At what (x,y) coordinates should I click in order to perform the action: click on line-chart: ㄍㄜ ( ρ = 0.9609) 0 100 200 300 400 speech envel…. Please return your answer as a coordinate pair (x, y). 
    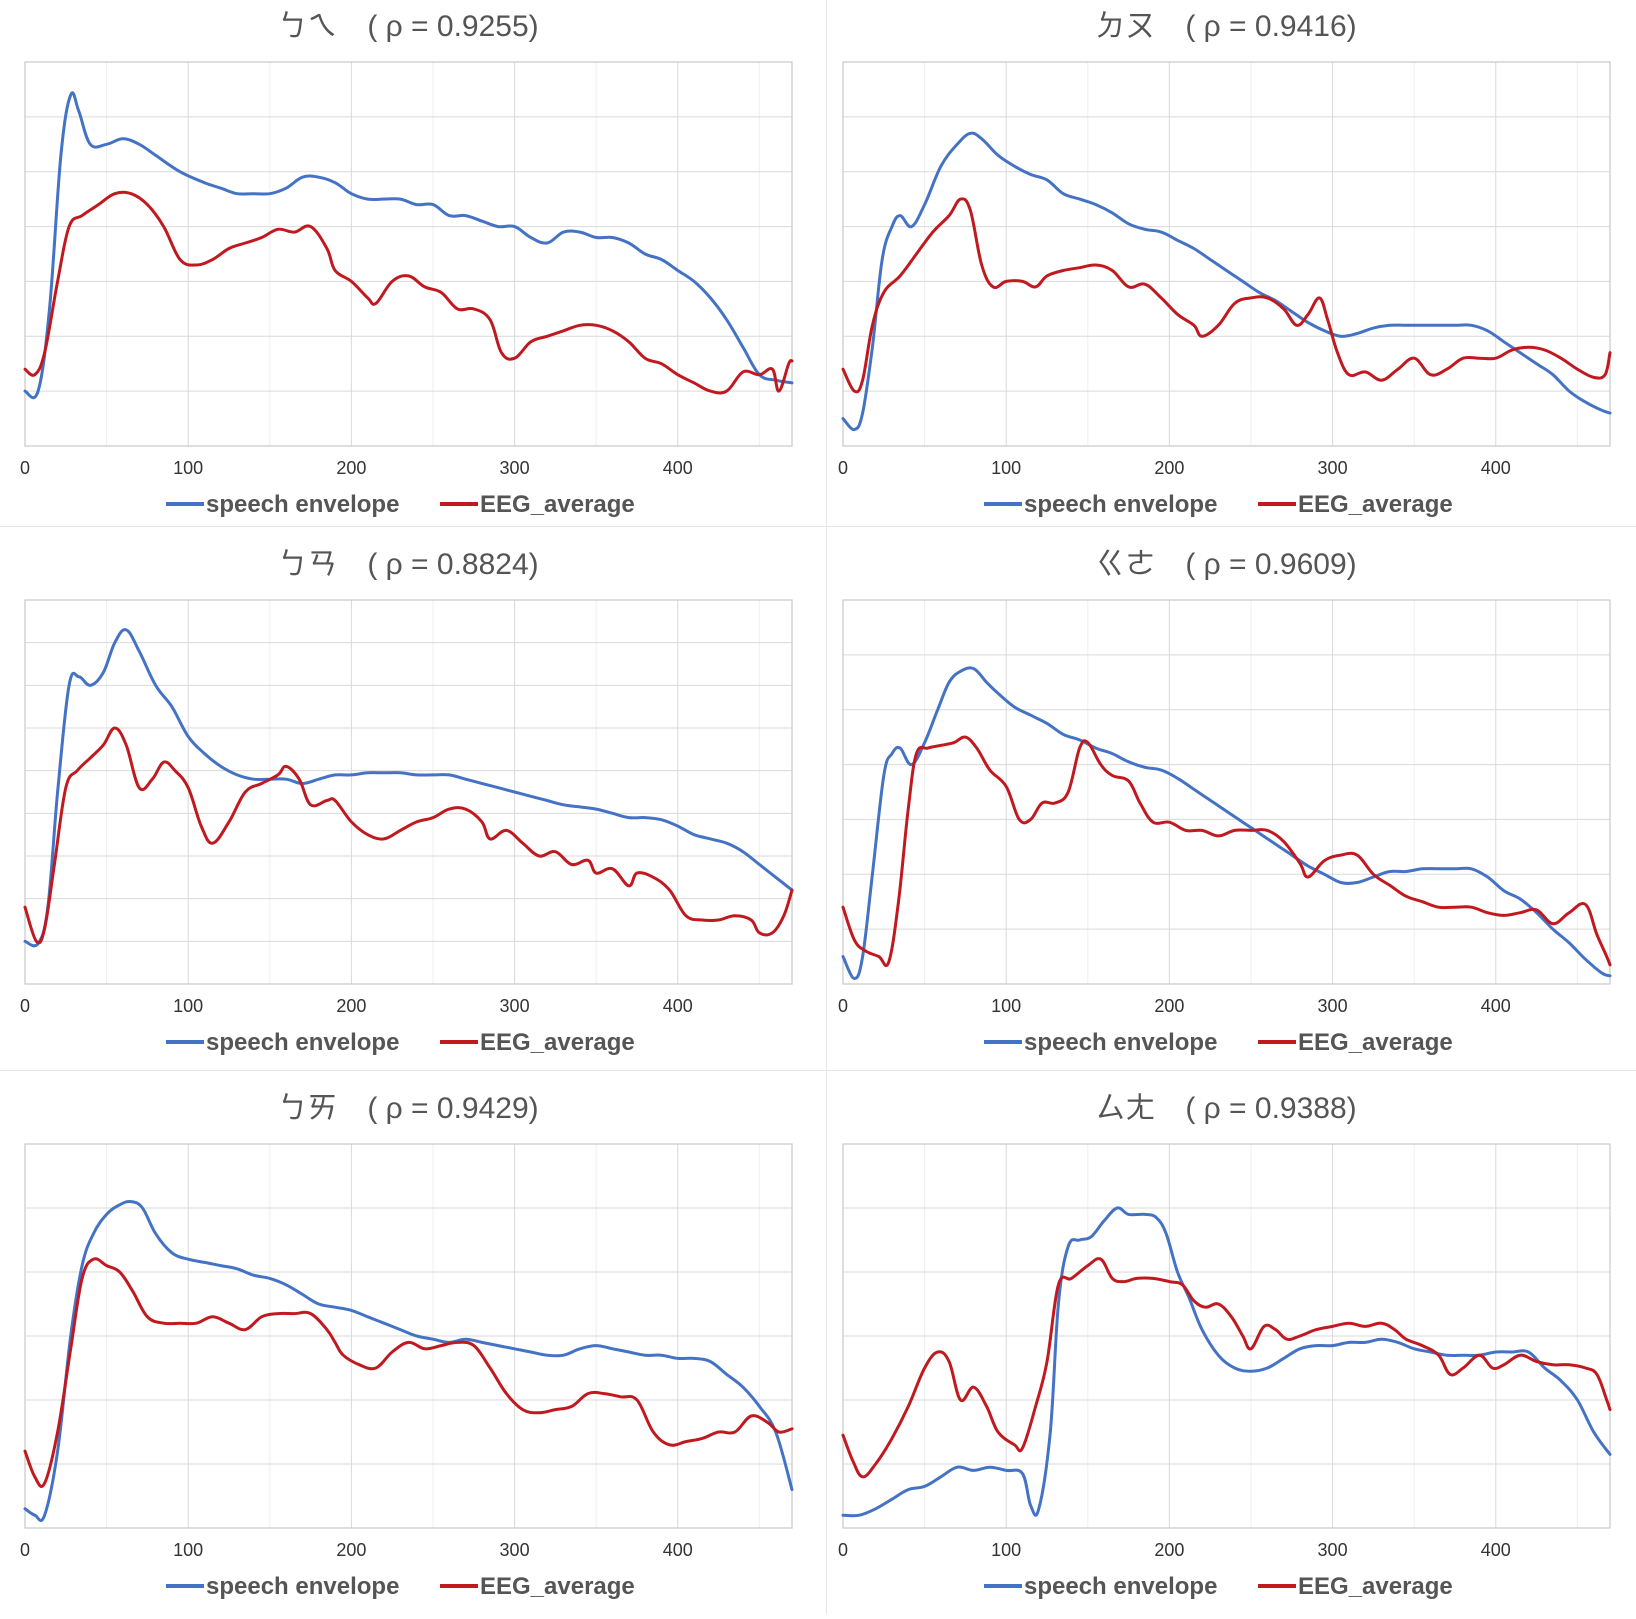
    Looking at the image, I should click on (1225, 802).